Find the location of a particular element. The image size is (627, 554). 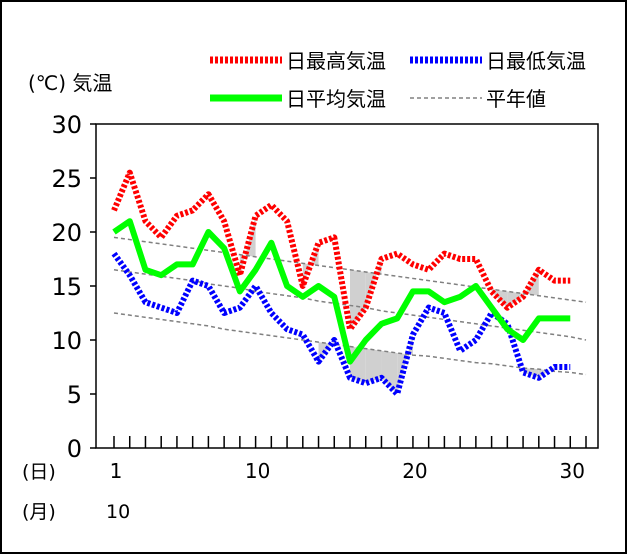

x-tick-label: 20 is located at coordinates (414, 471).